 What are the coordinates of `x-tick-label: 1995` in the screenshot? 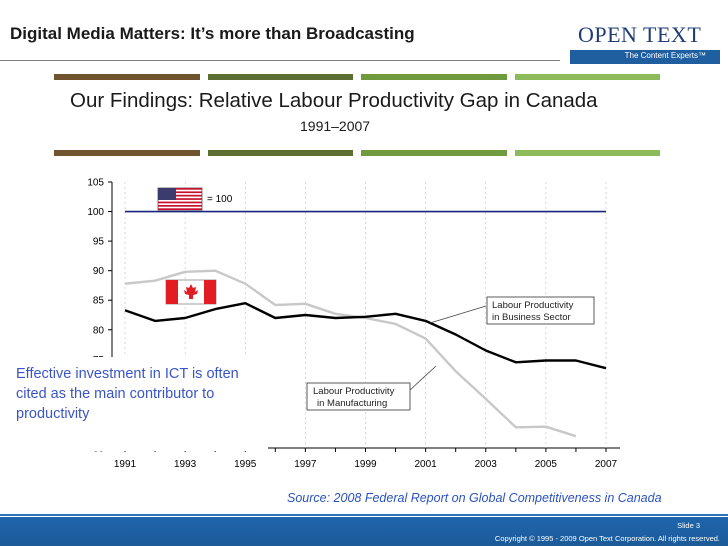 It's located at (245, 464).